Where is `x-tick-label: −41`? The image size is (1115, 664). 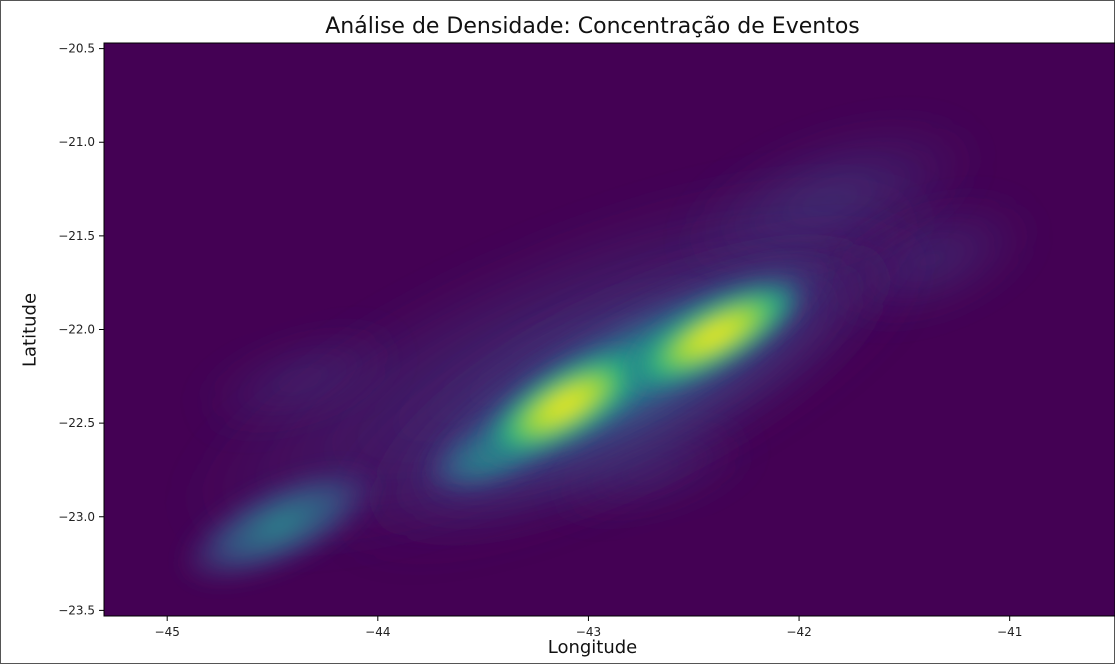
x-tick-label: −41 is located at coordinates (1009, 632).